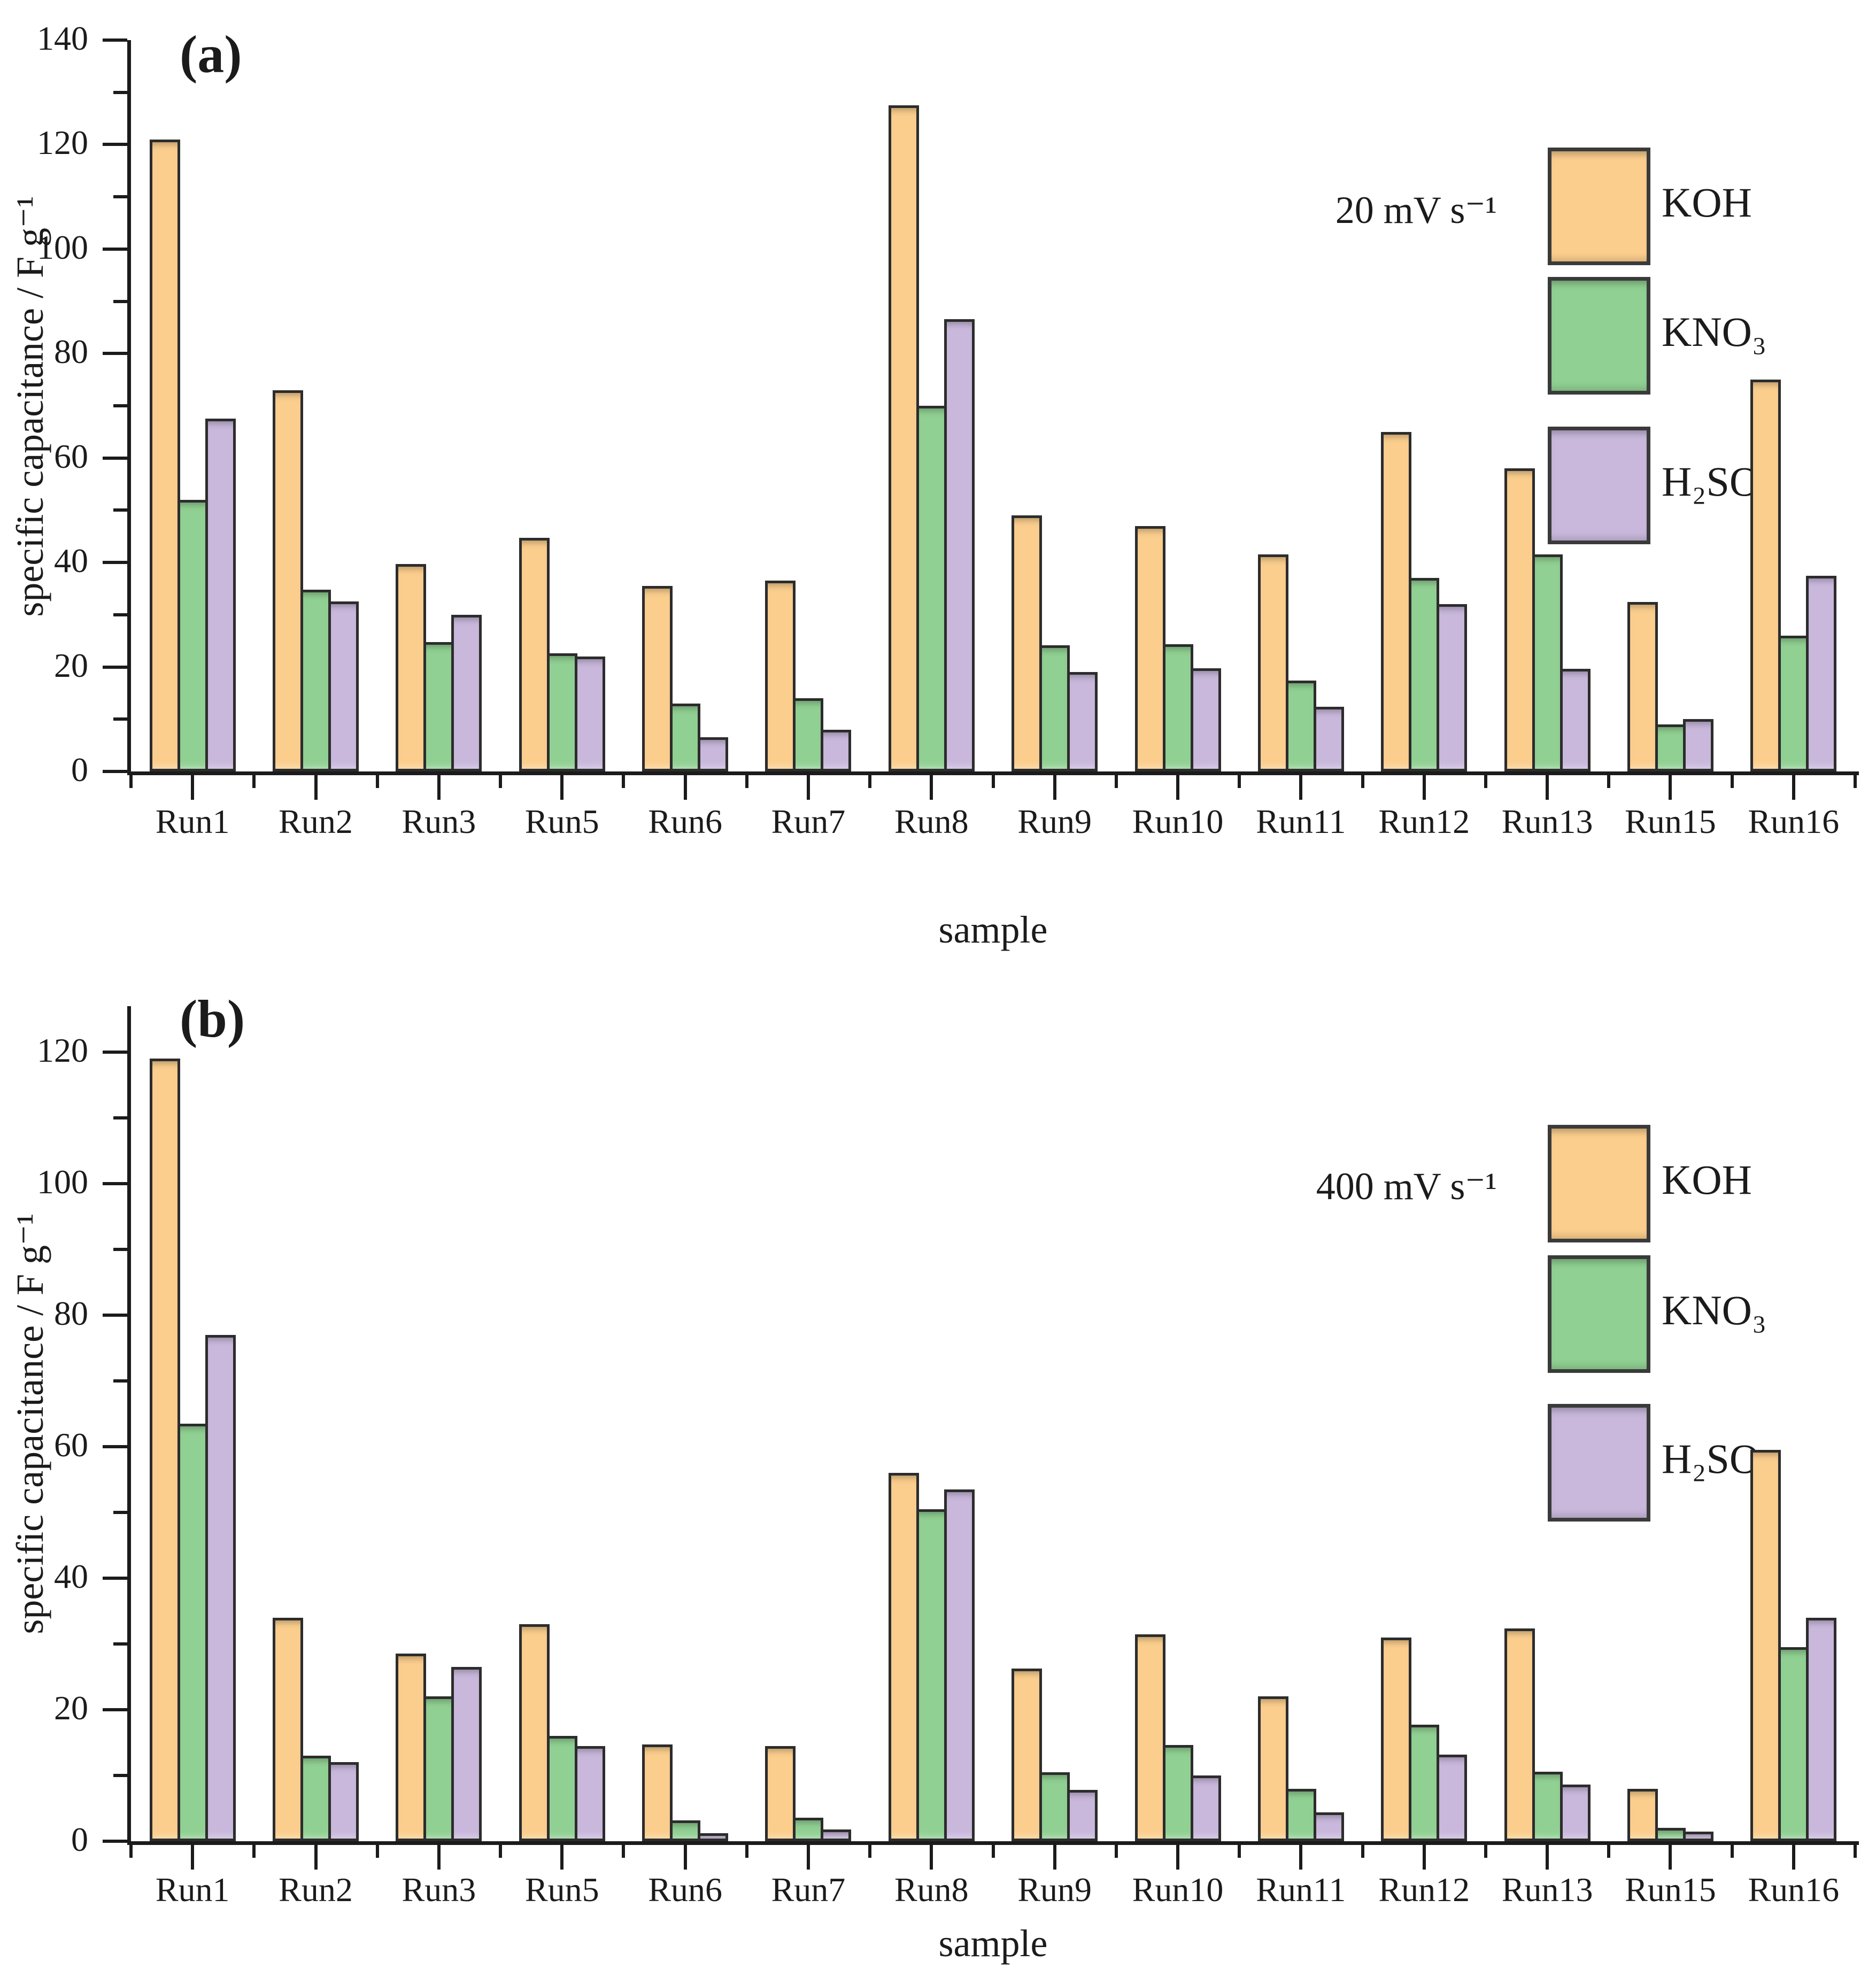  Describe the element at coordinates (993, 1843) in the screenshot. I see `x-axis-line` at that location.